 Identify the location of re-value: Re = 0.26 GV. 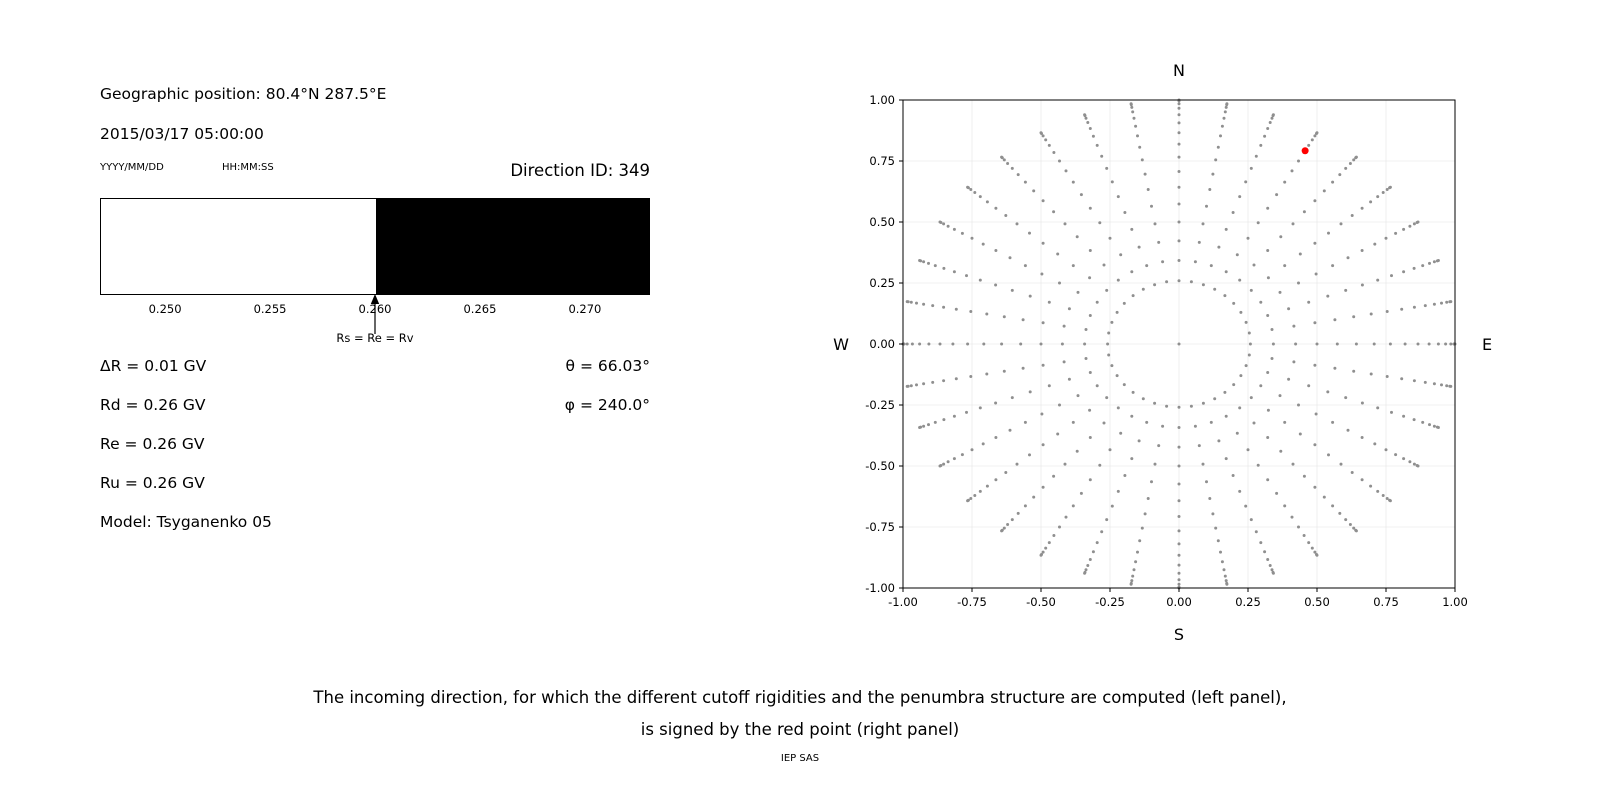
(152, 444).